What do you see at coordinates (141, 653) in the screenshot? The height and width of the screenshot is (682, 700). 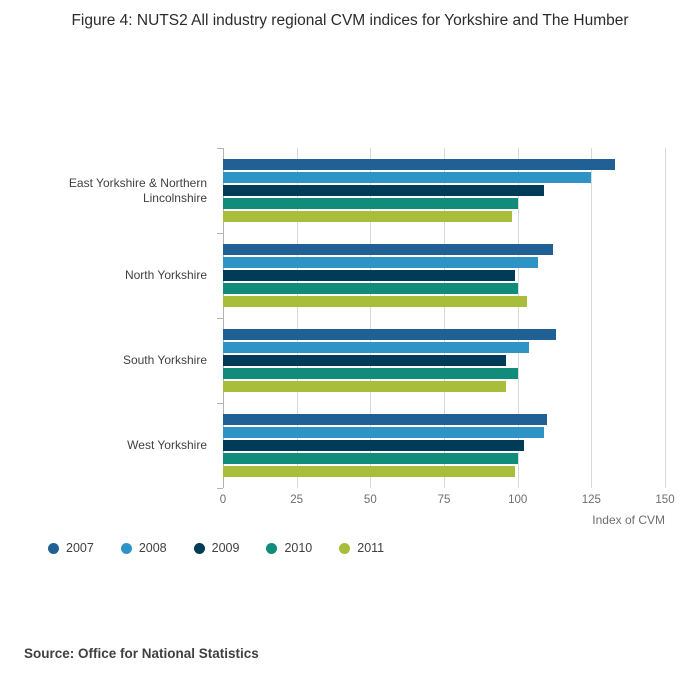 I see `source-note: Source: Office for National Statistics` at bounding box center [141, 653].